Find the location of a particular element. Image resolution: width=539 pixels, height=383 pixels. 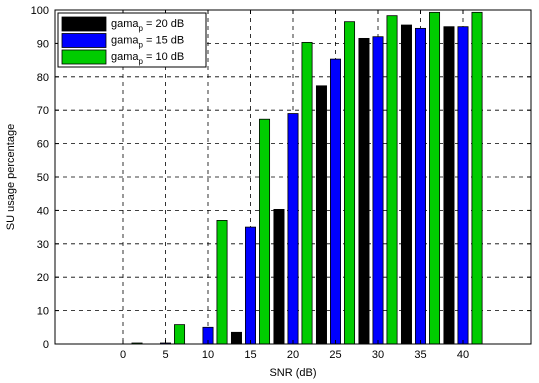

y-tick-label: 10 is located at coordinates (43, 312).